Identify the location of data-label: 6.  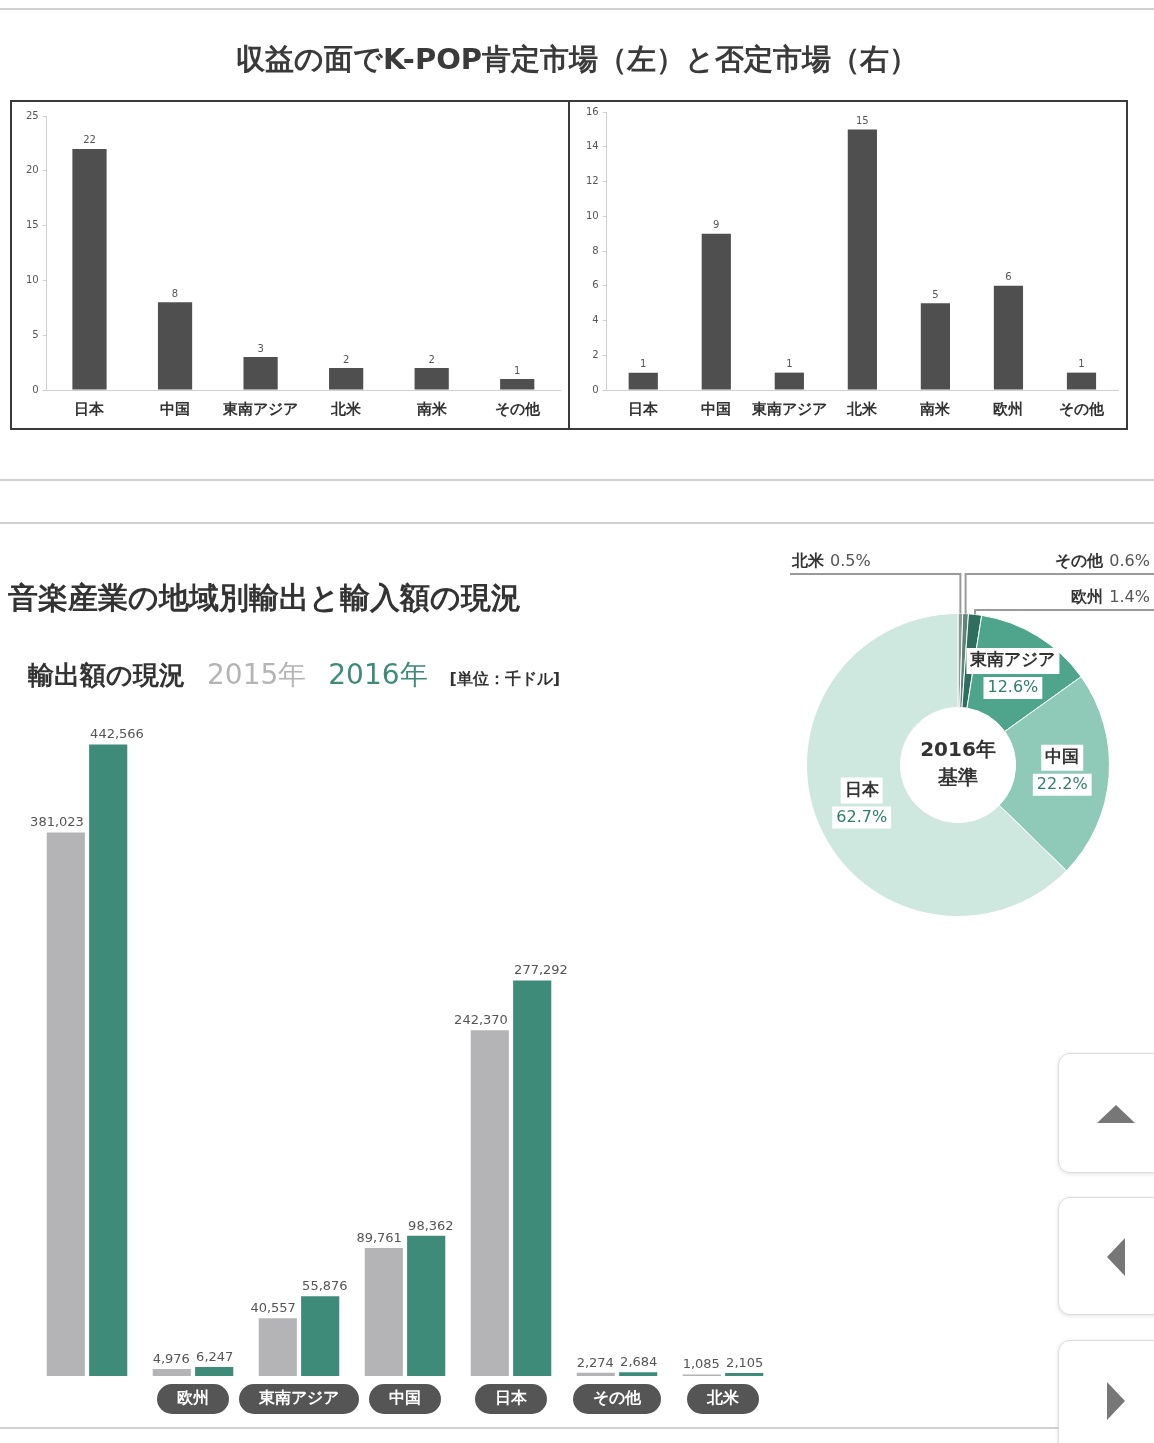
(1008, 277).